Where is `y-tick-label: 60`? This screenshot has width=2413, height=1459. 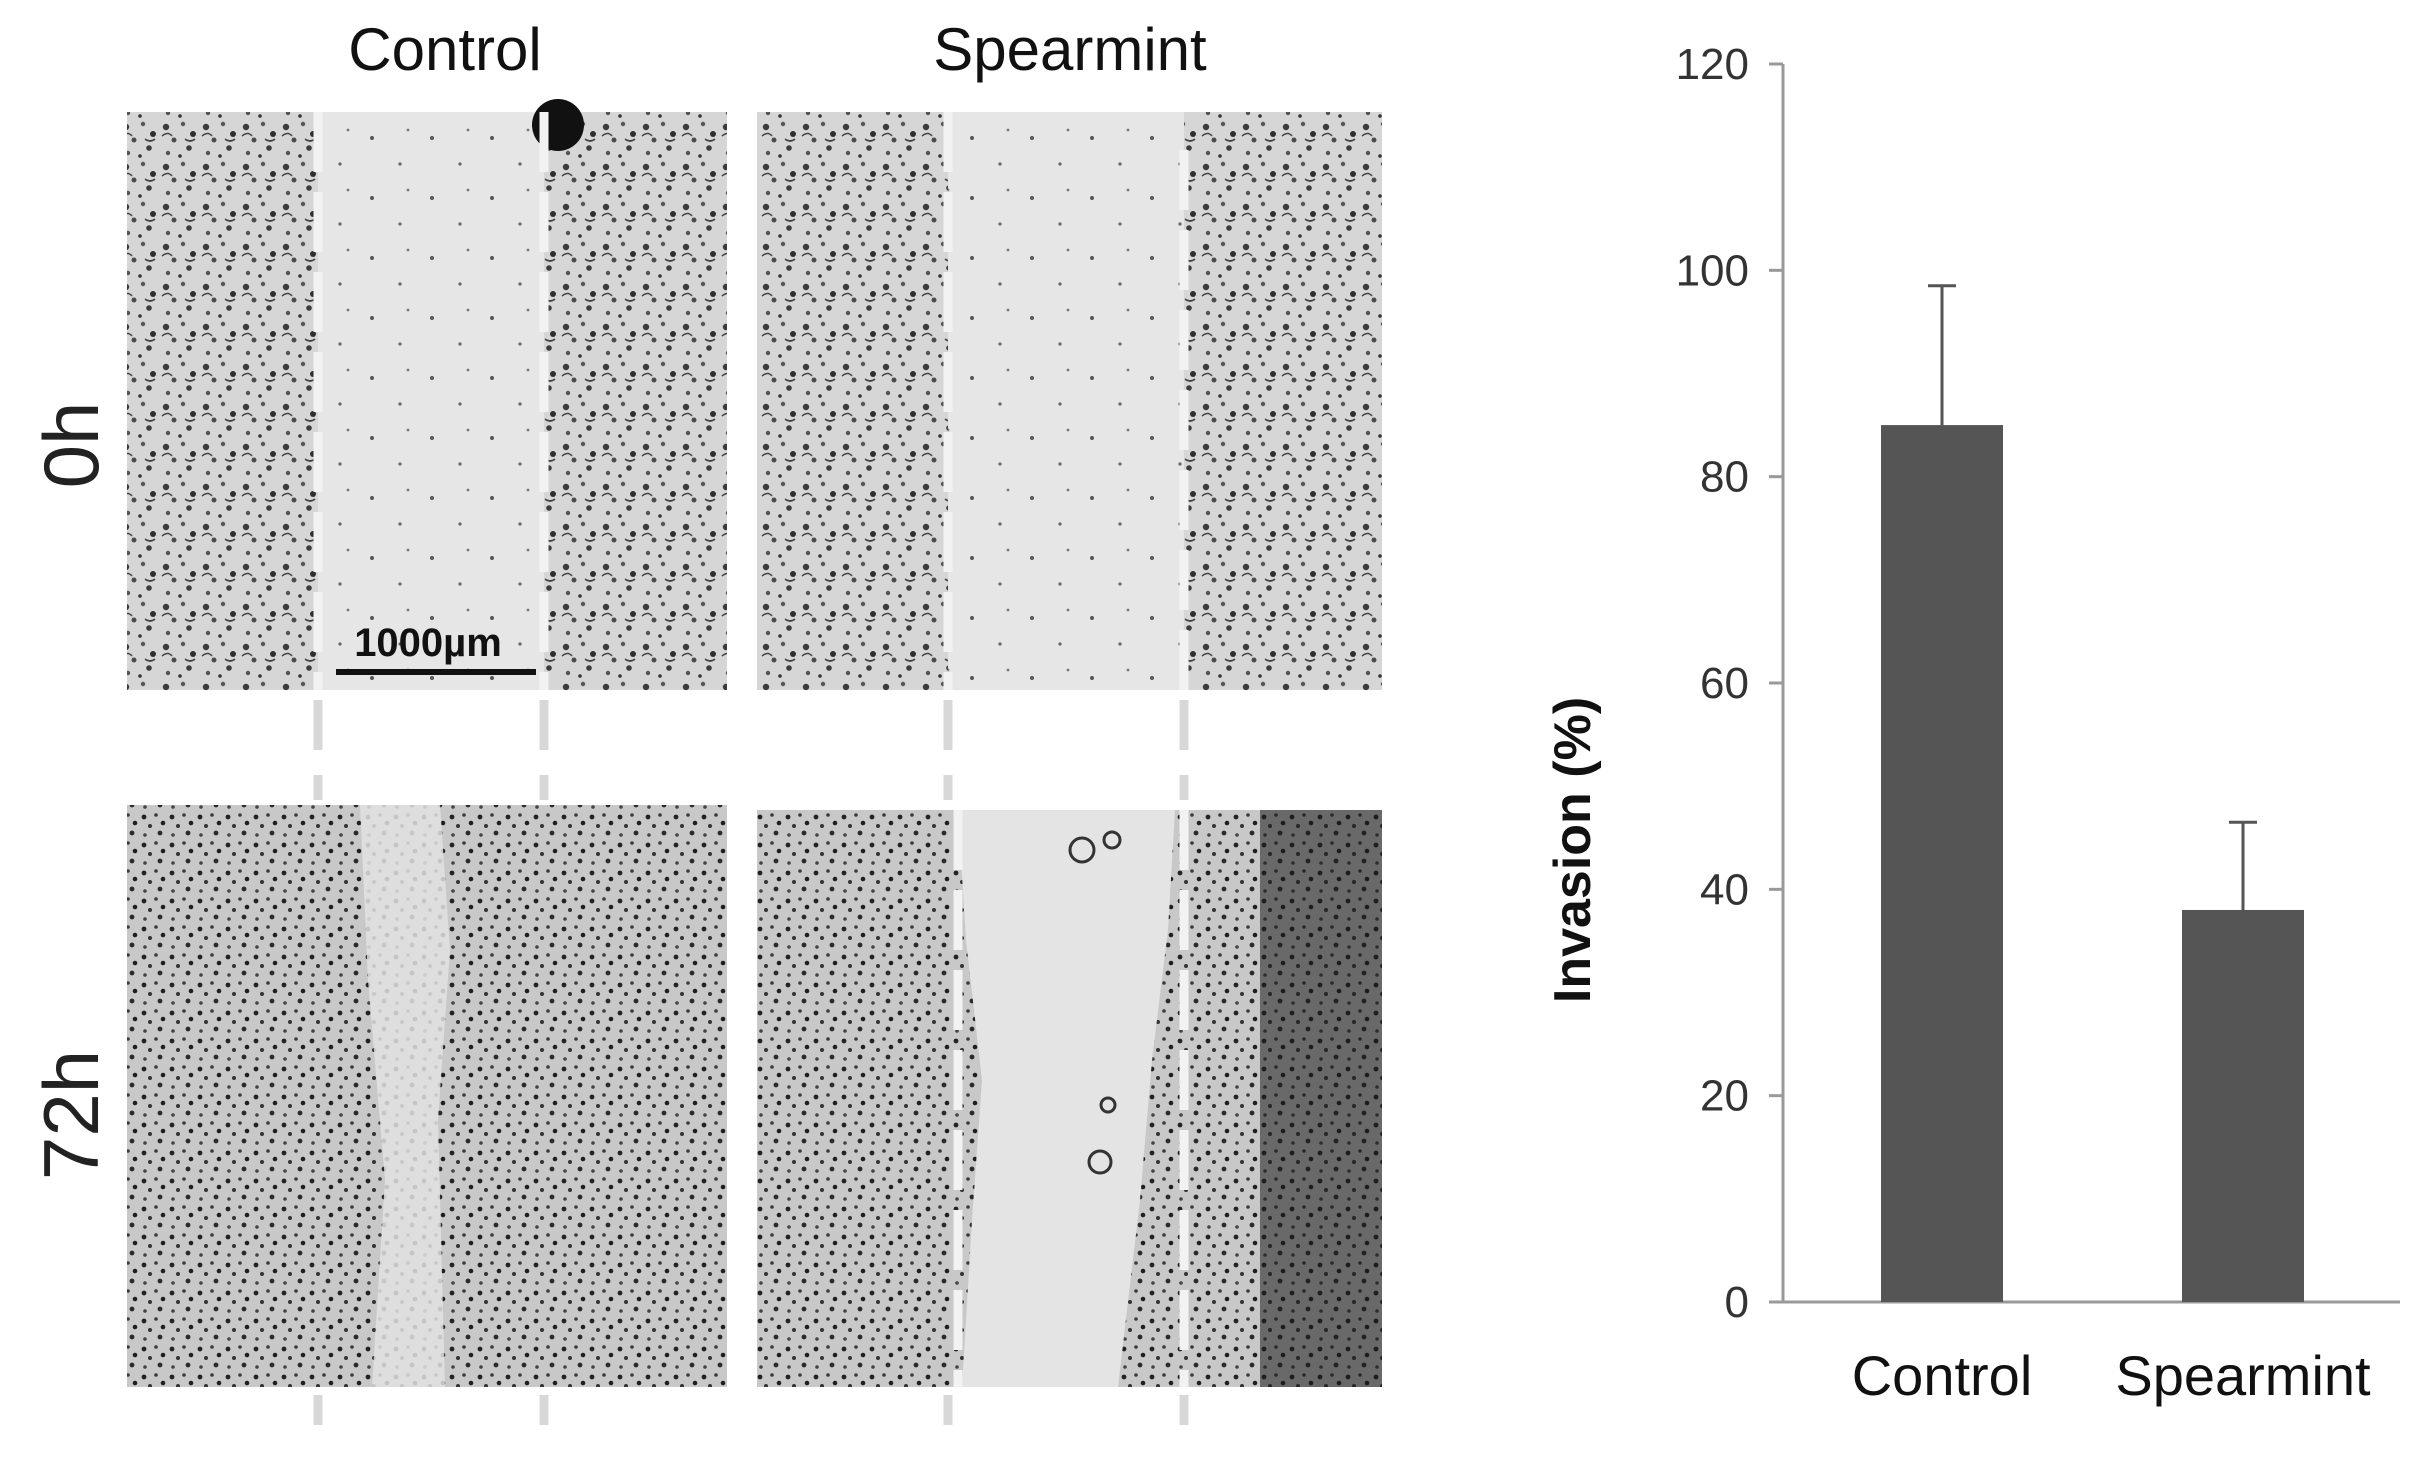 y-tick-label: 60 is located at coordinates (1724, 683).